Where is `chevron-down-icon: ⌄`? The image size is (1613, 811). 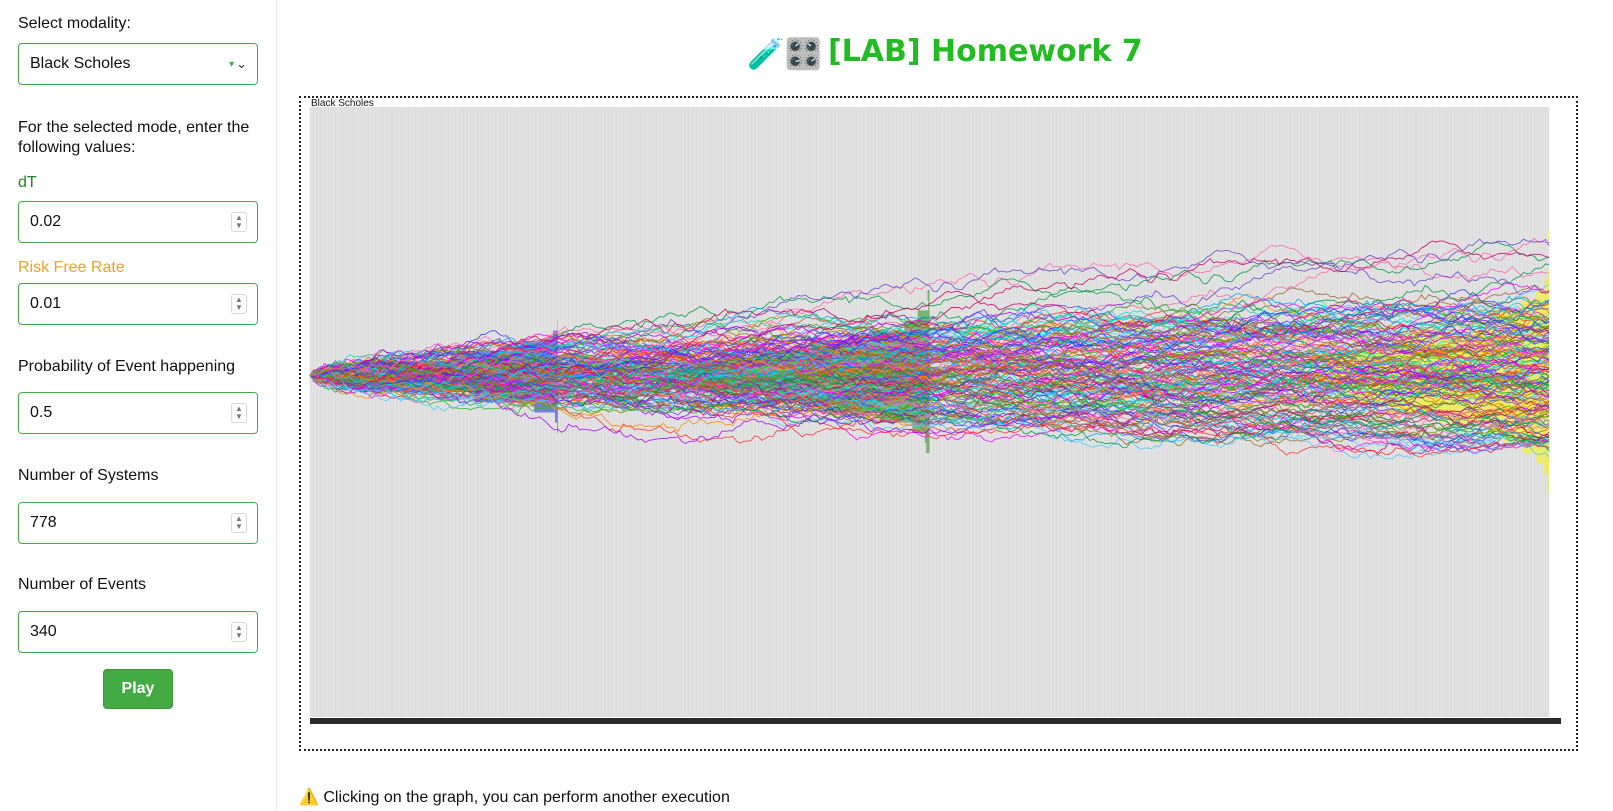 chevron-down-icon: ⌄ is located at coordinates (241, 63).